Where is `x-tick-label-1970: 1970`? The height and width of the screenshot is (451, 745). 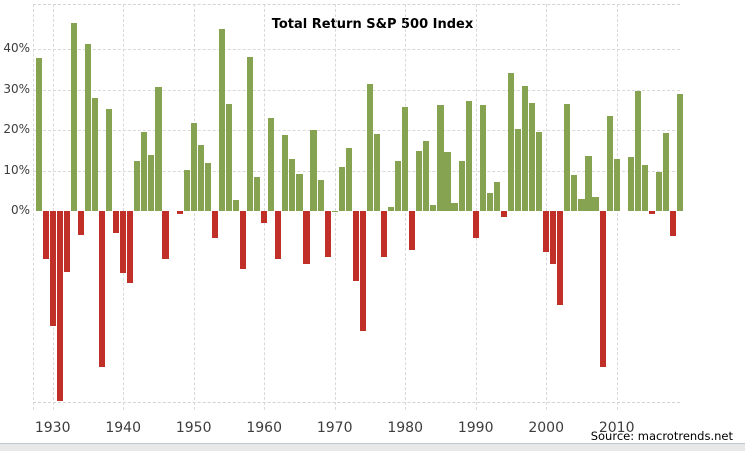 x-tick-label-1970: 1970 is located at coordinates (334, 428).